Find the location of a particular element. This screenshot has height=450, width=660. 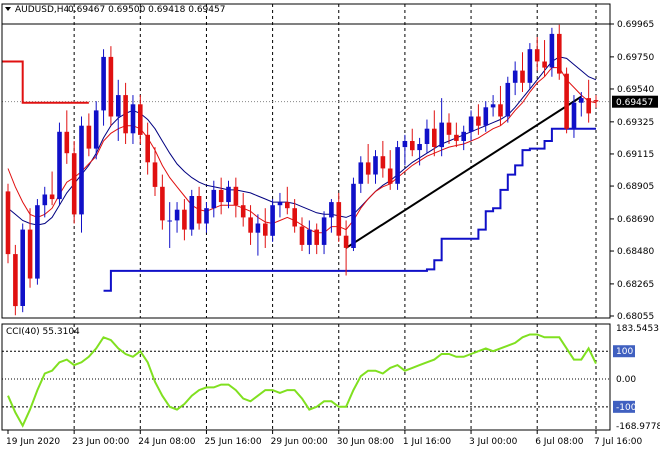

y-tick-label: 0.68480 is located at coordinates (635, 252).